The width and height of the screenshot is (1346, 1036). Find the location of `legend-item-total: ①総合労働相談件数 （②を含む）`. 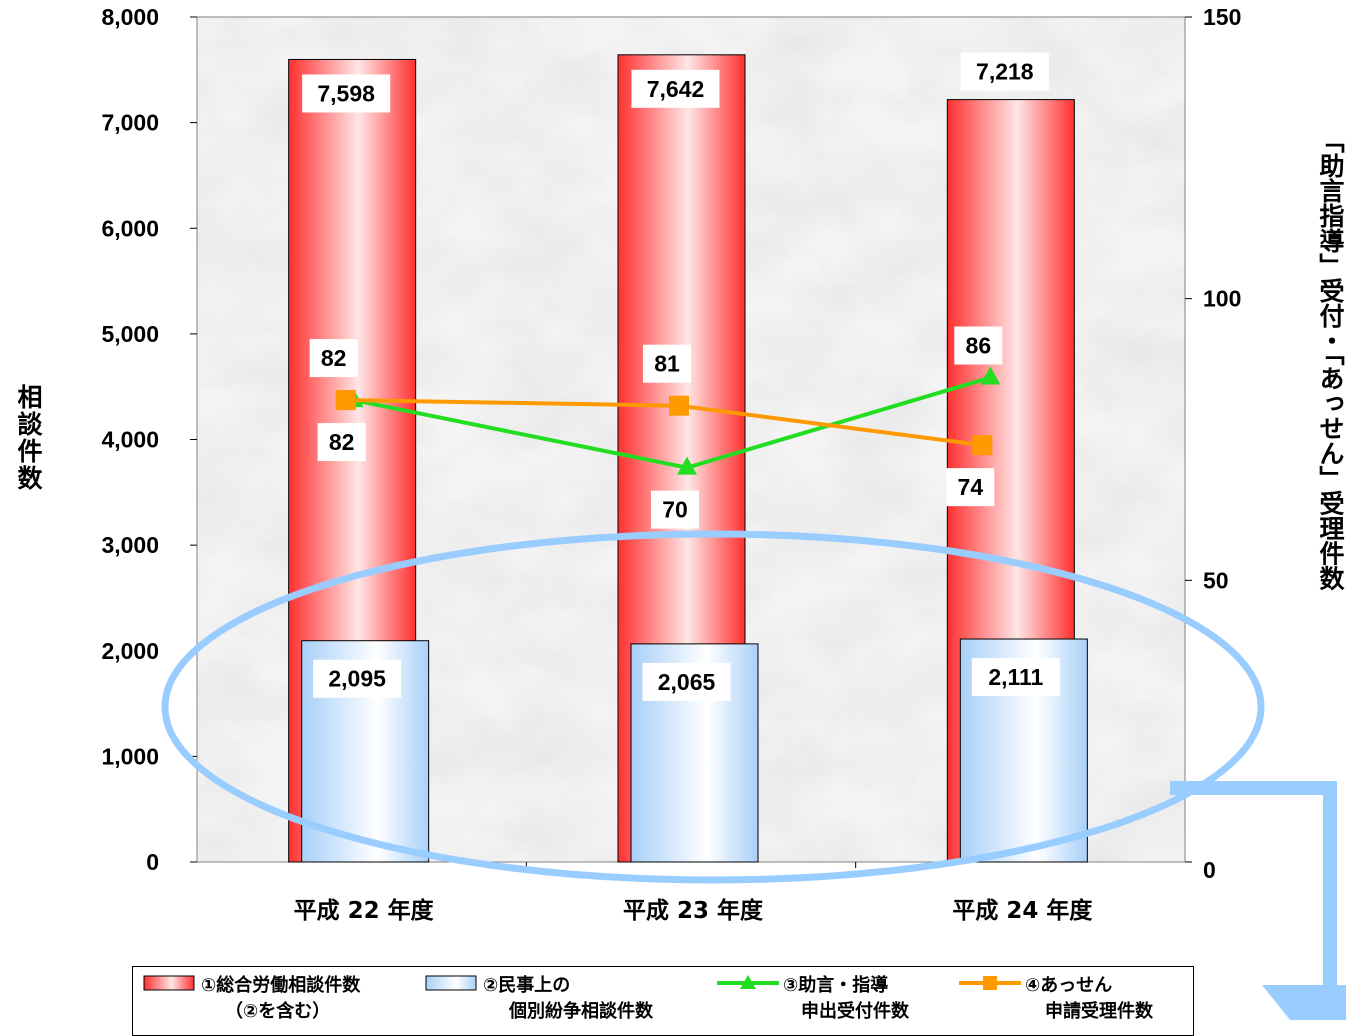

legend-item-total: ①総合労働相談件数 （②を含む） is located at coordinates (280, 999).